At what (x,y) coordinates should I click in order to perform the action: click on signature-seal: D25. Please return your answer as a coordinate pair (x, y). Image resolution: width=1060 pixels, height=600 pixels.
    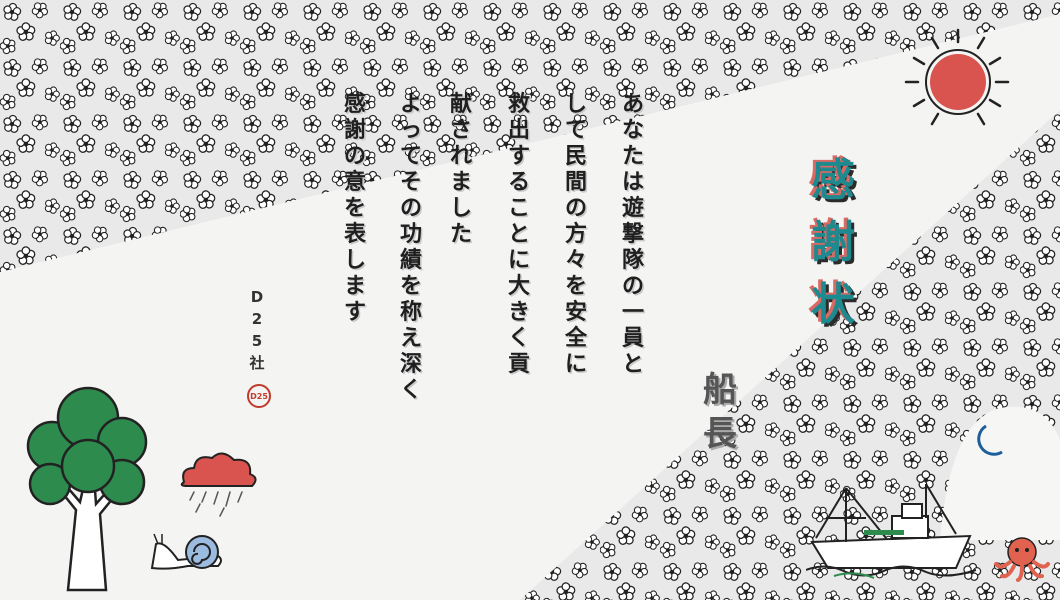
    Looking at the image, I should click on (259, 396).